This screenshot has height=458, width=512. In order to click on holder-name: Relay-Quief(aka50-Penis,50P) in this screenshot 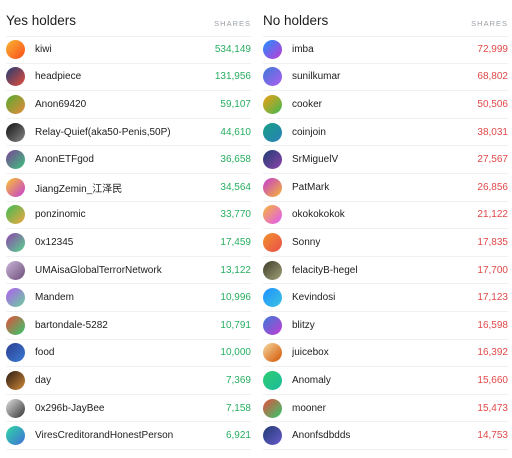, I will do `click(103, 132)`.